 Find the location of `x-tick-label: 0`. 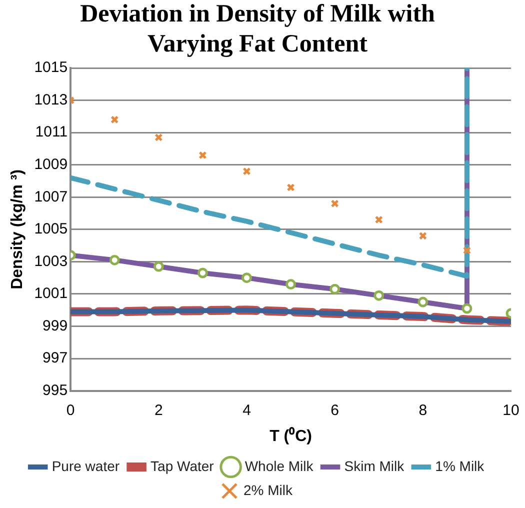

x-tick-label: 0 is located at coordinates (70, 410).